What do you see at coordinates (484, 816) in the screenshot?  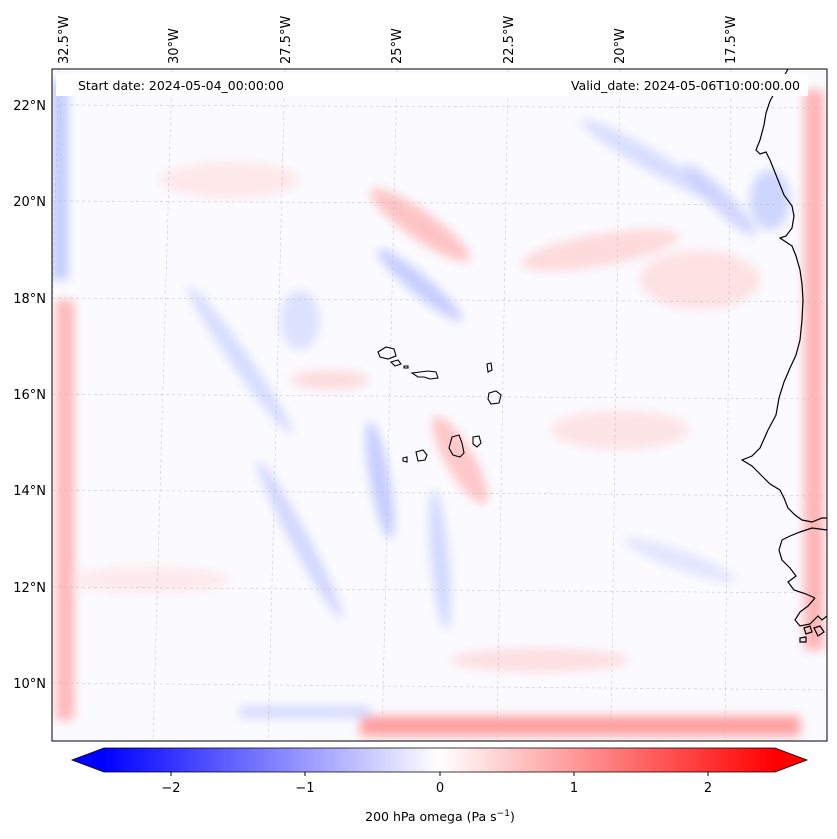 I see `colorbar-units: Pa s` at bounding box center [484, 816].